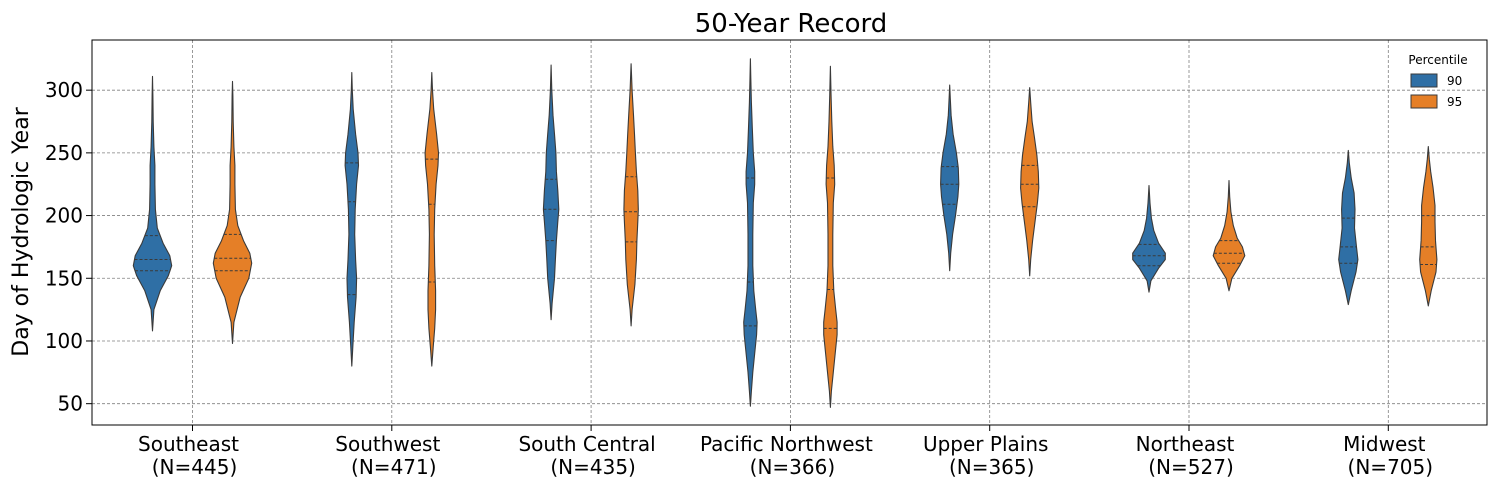 The width and height of the screenshot is (1496, 493). Describe the element at coordinates (1185, 444) in the screenshot. I see `x-tick-label: Northeast` at that location.